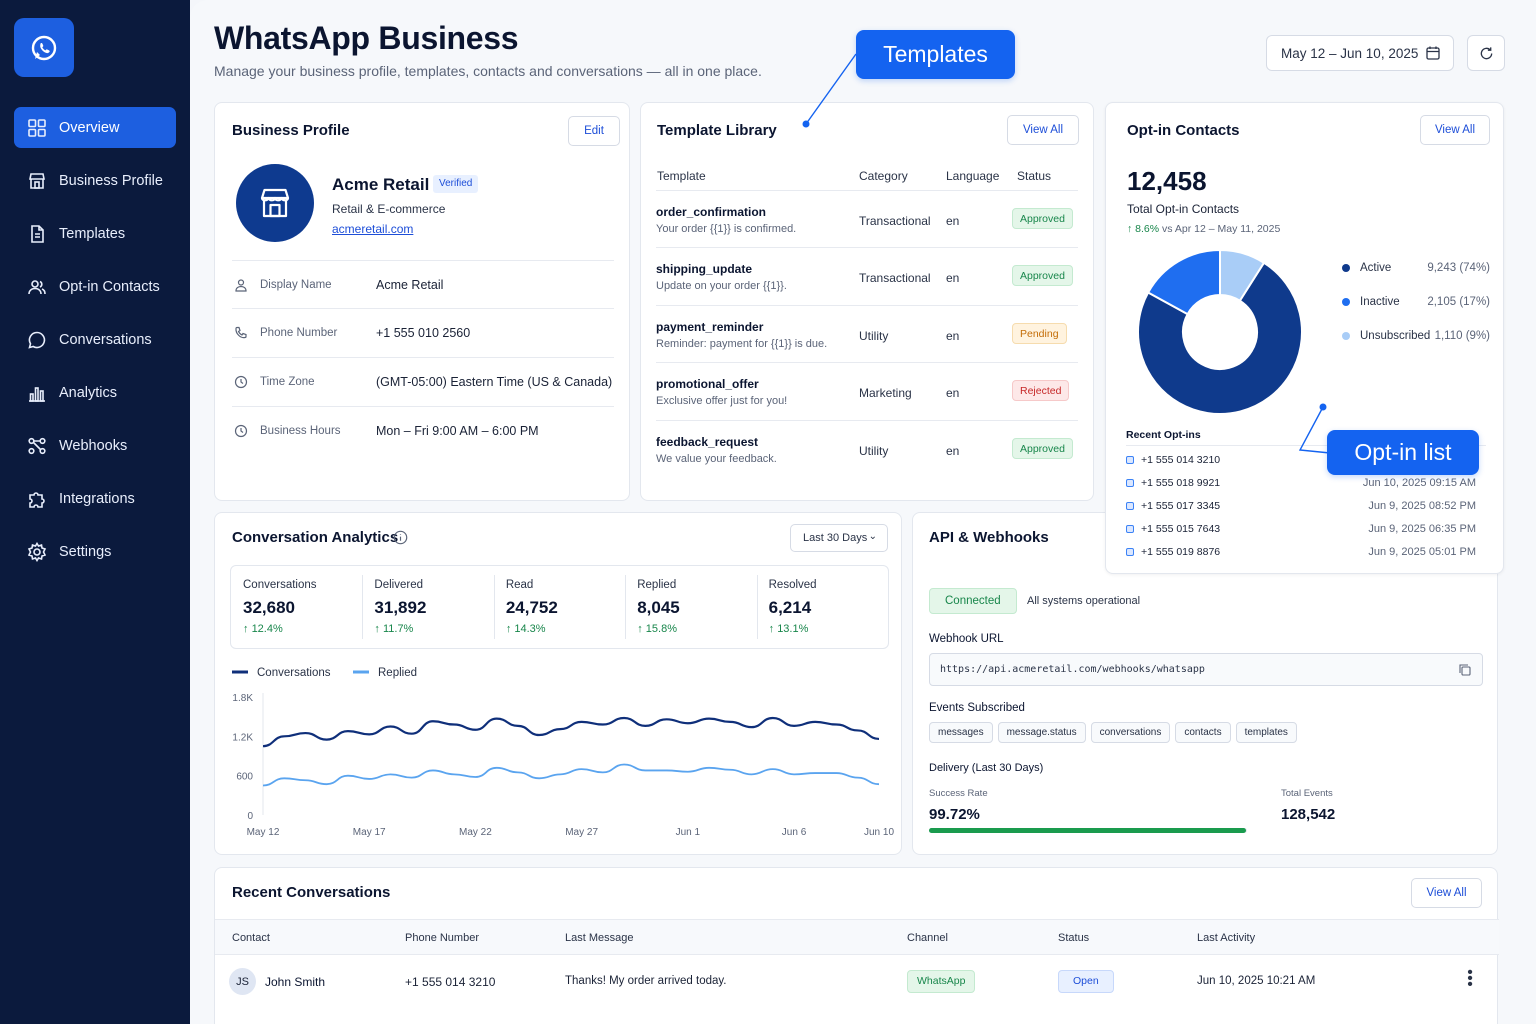  I want to click on date-range-value: May 12 – Jun 10, 2025, so click(1350, 53).